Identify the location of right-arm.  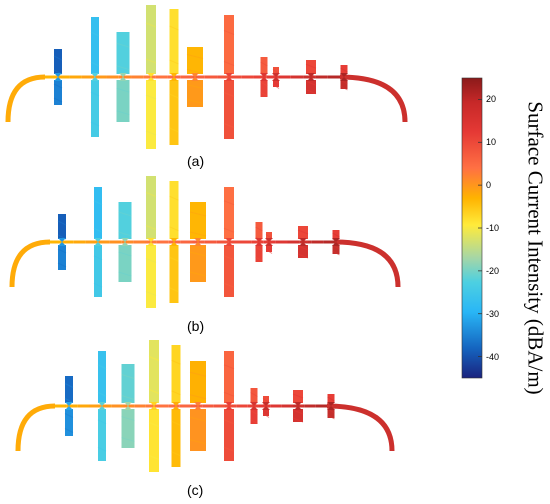
(367, 263).